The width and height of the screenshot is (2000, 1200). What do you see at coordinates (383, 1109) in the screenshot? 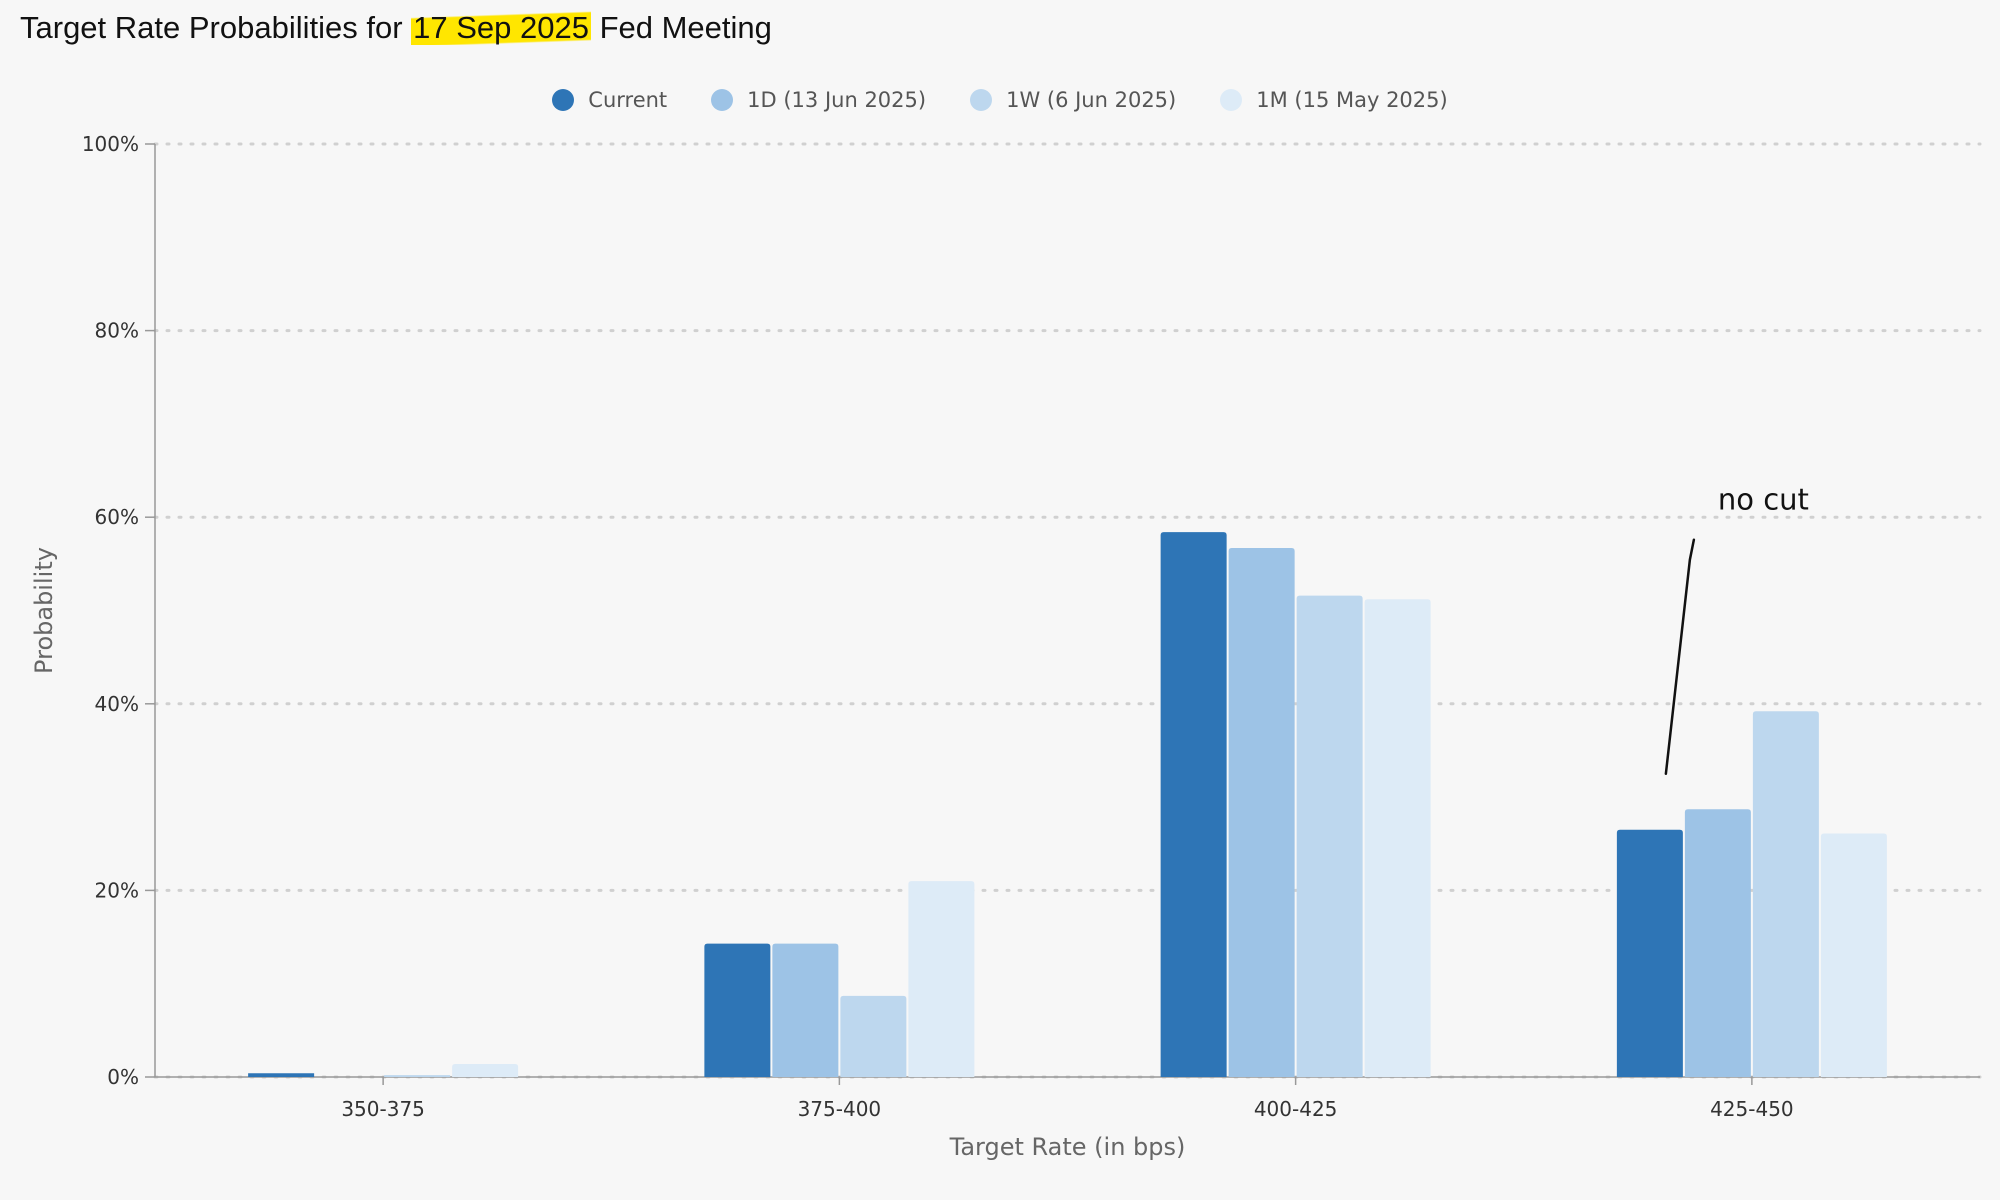
I see `x-tick-label: 350-375` at bounding box center [383, 1109].